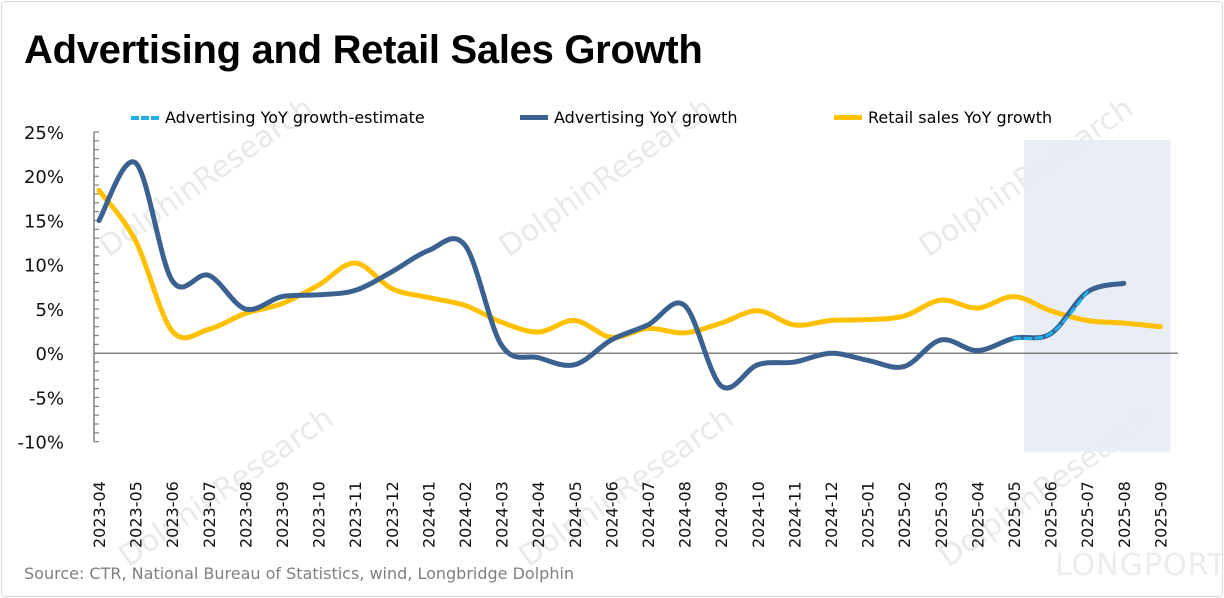 Image resolution: width=1224 pixels, height=598 pixels. Describe the element at coordinates (611, 514) in the screenshot. I see `x-tick-label: 2024-06` at that location.